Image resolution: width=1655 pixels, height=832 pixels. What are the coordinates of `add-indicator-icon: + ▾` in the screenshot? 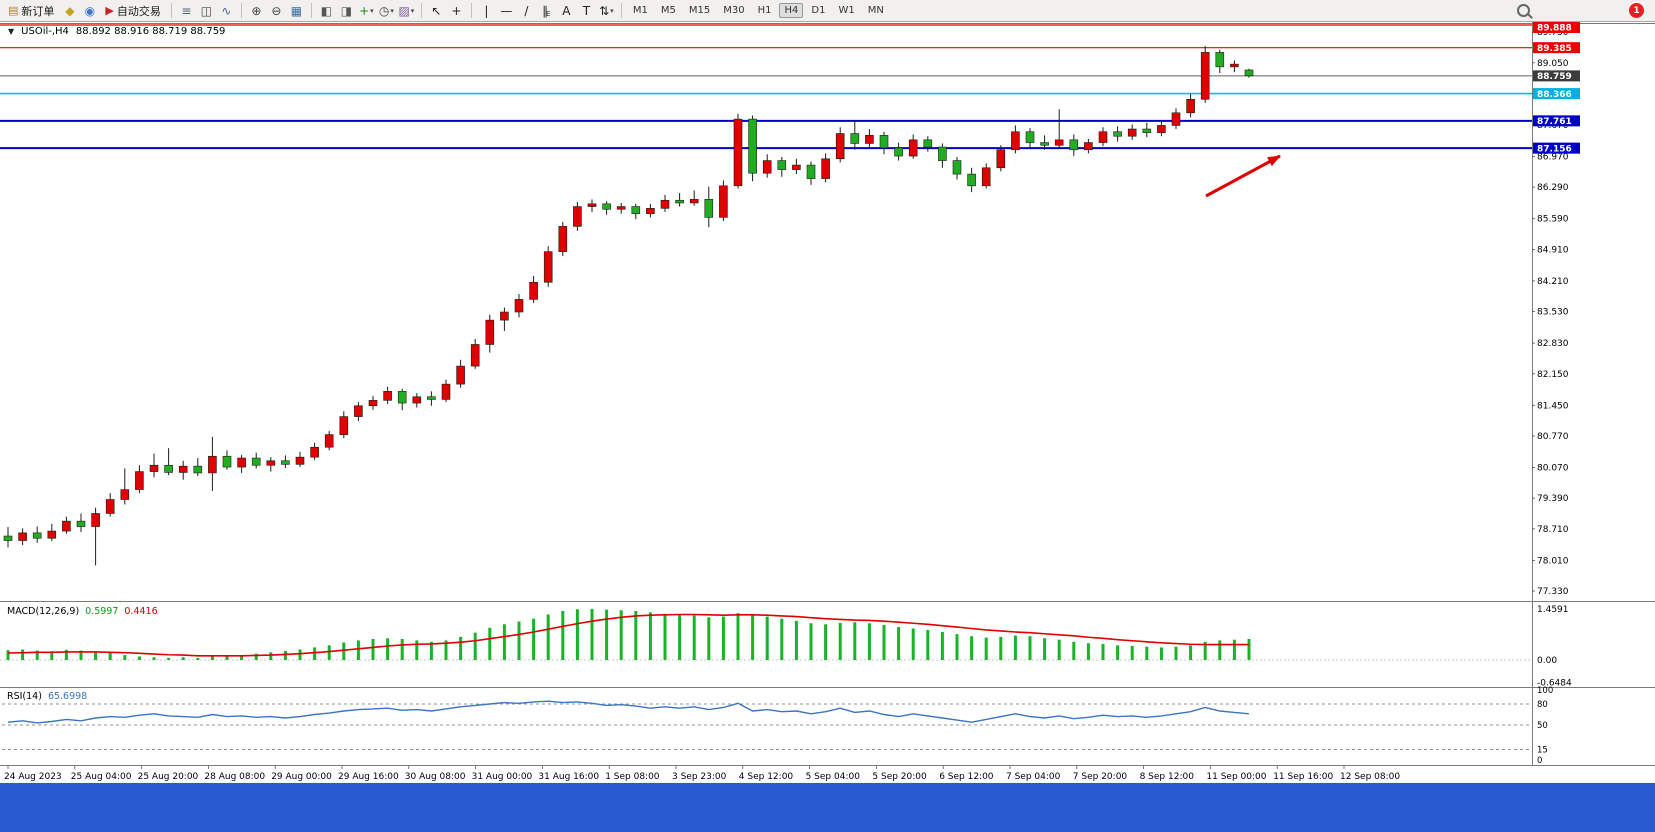 It's located at (366, 11).